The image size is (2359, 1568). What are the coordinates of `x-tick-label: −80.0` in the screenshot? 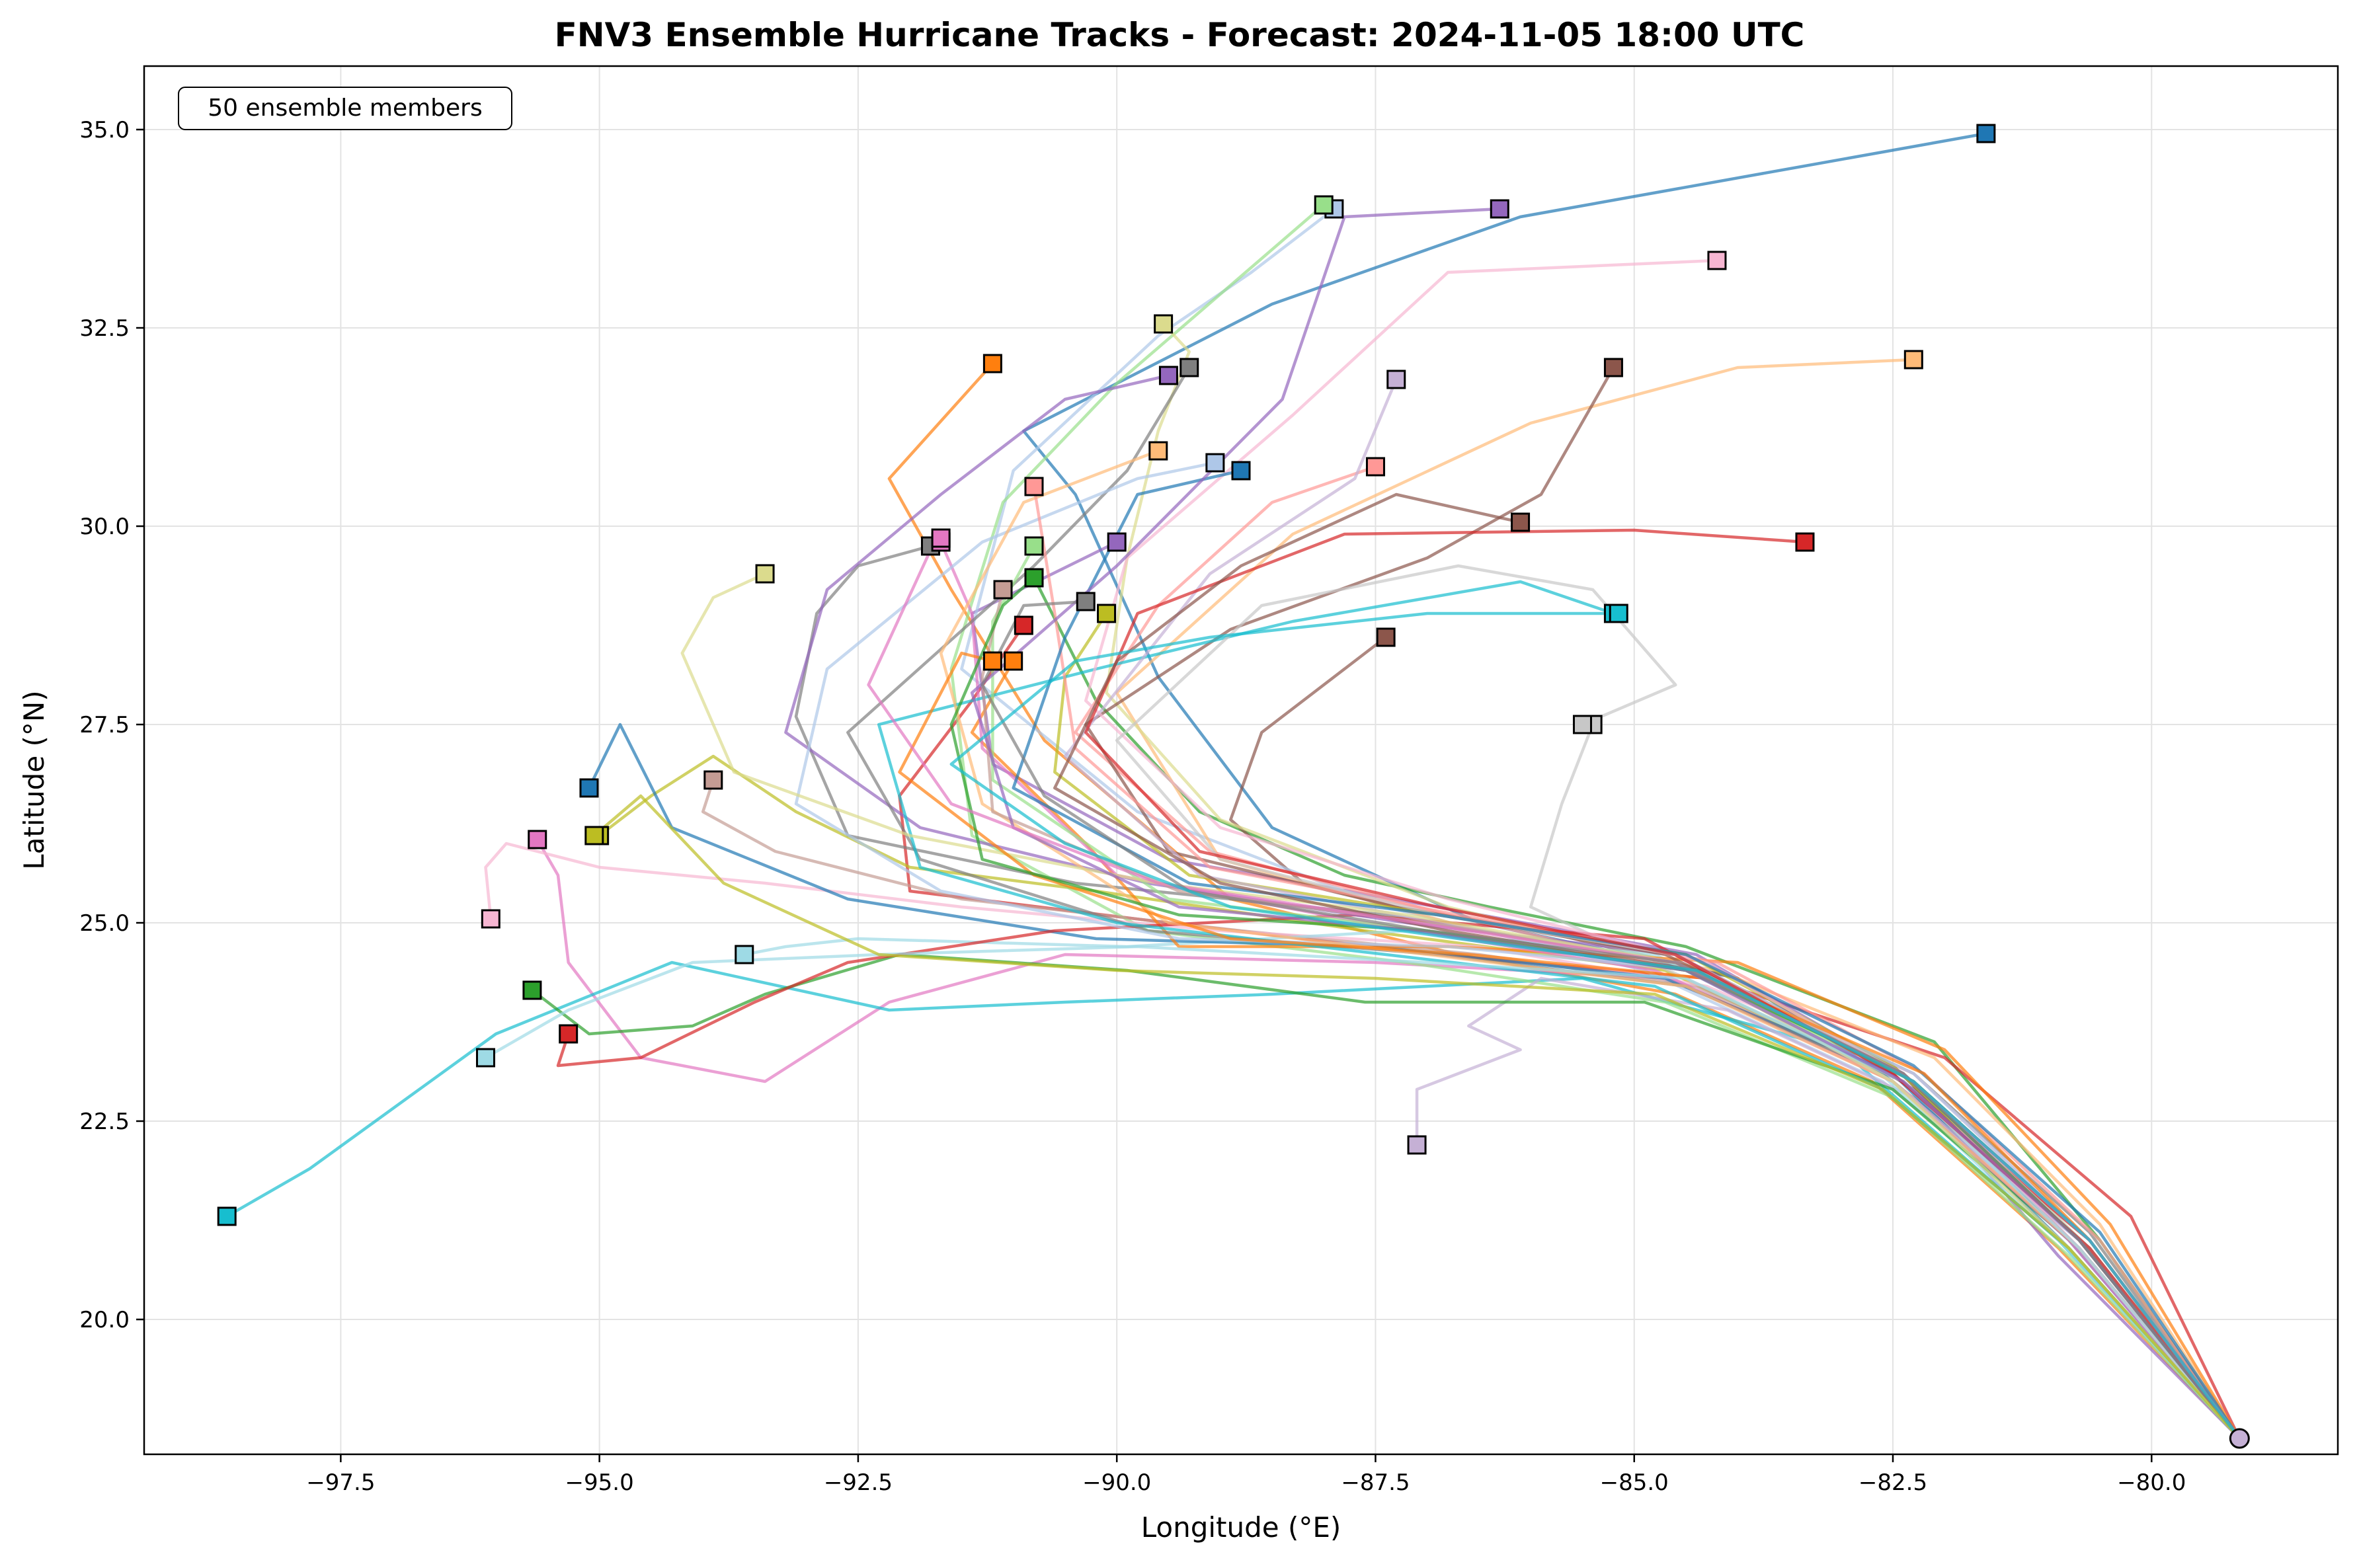 It's located at (2151, 1483).